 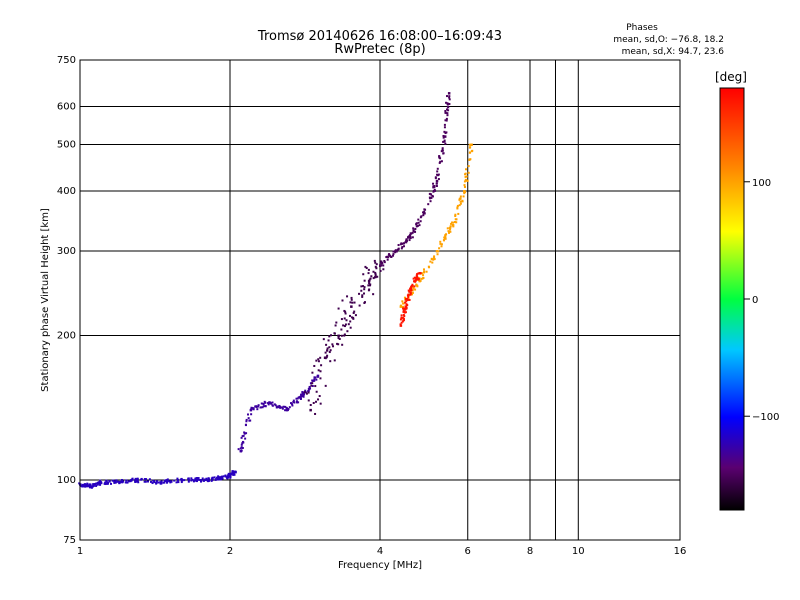 I want to click on y-tick-label: 100, so click(x=66, y=480).